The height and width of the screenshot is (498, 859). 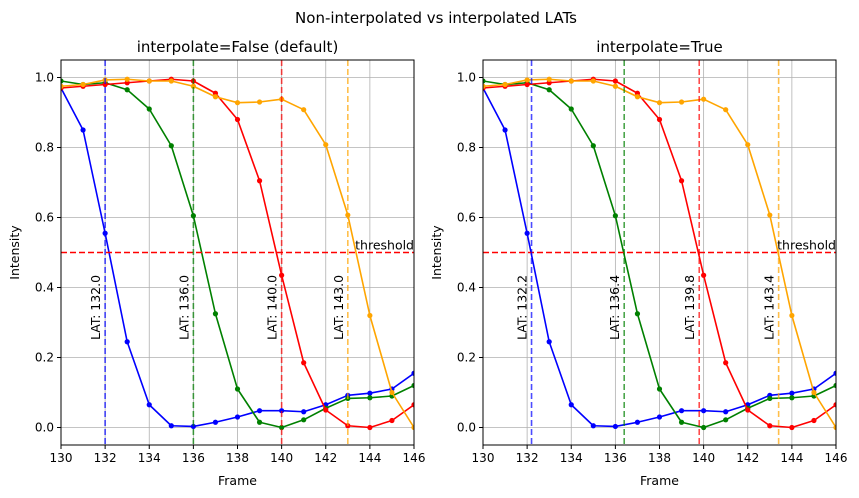 I want to click on lat-label: LAT: 132.0, so click(x=95, y=307).